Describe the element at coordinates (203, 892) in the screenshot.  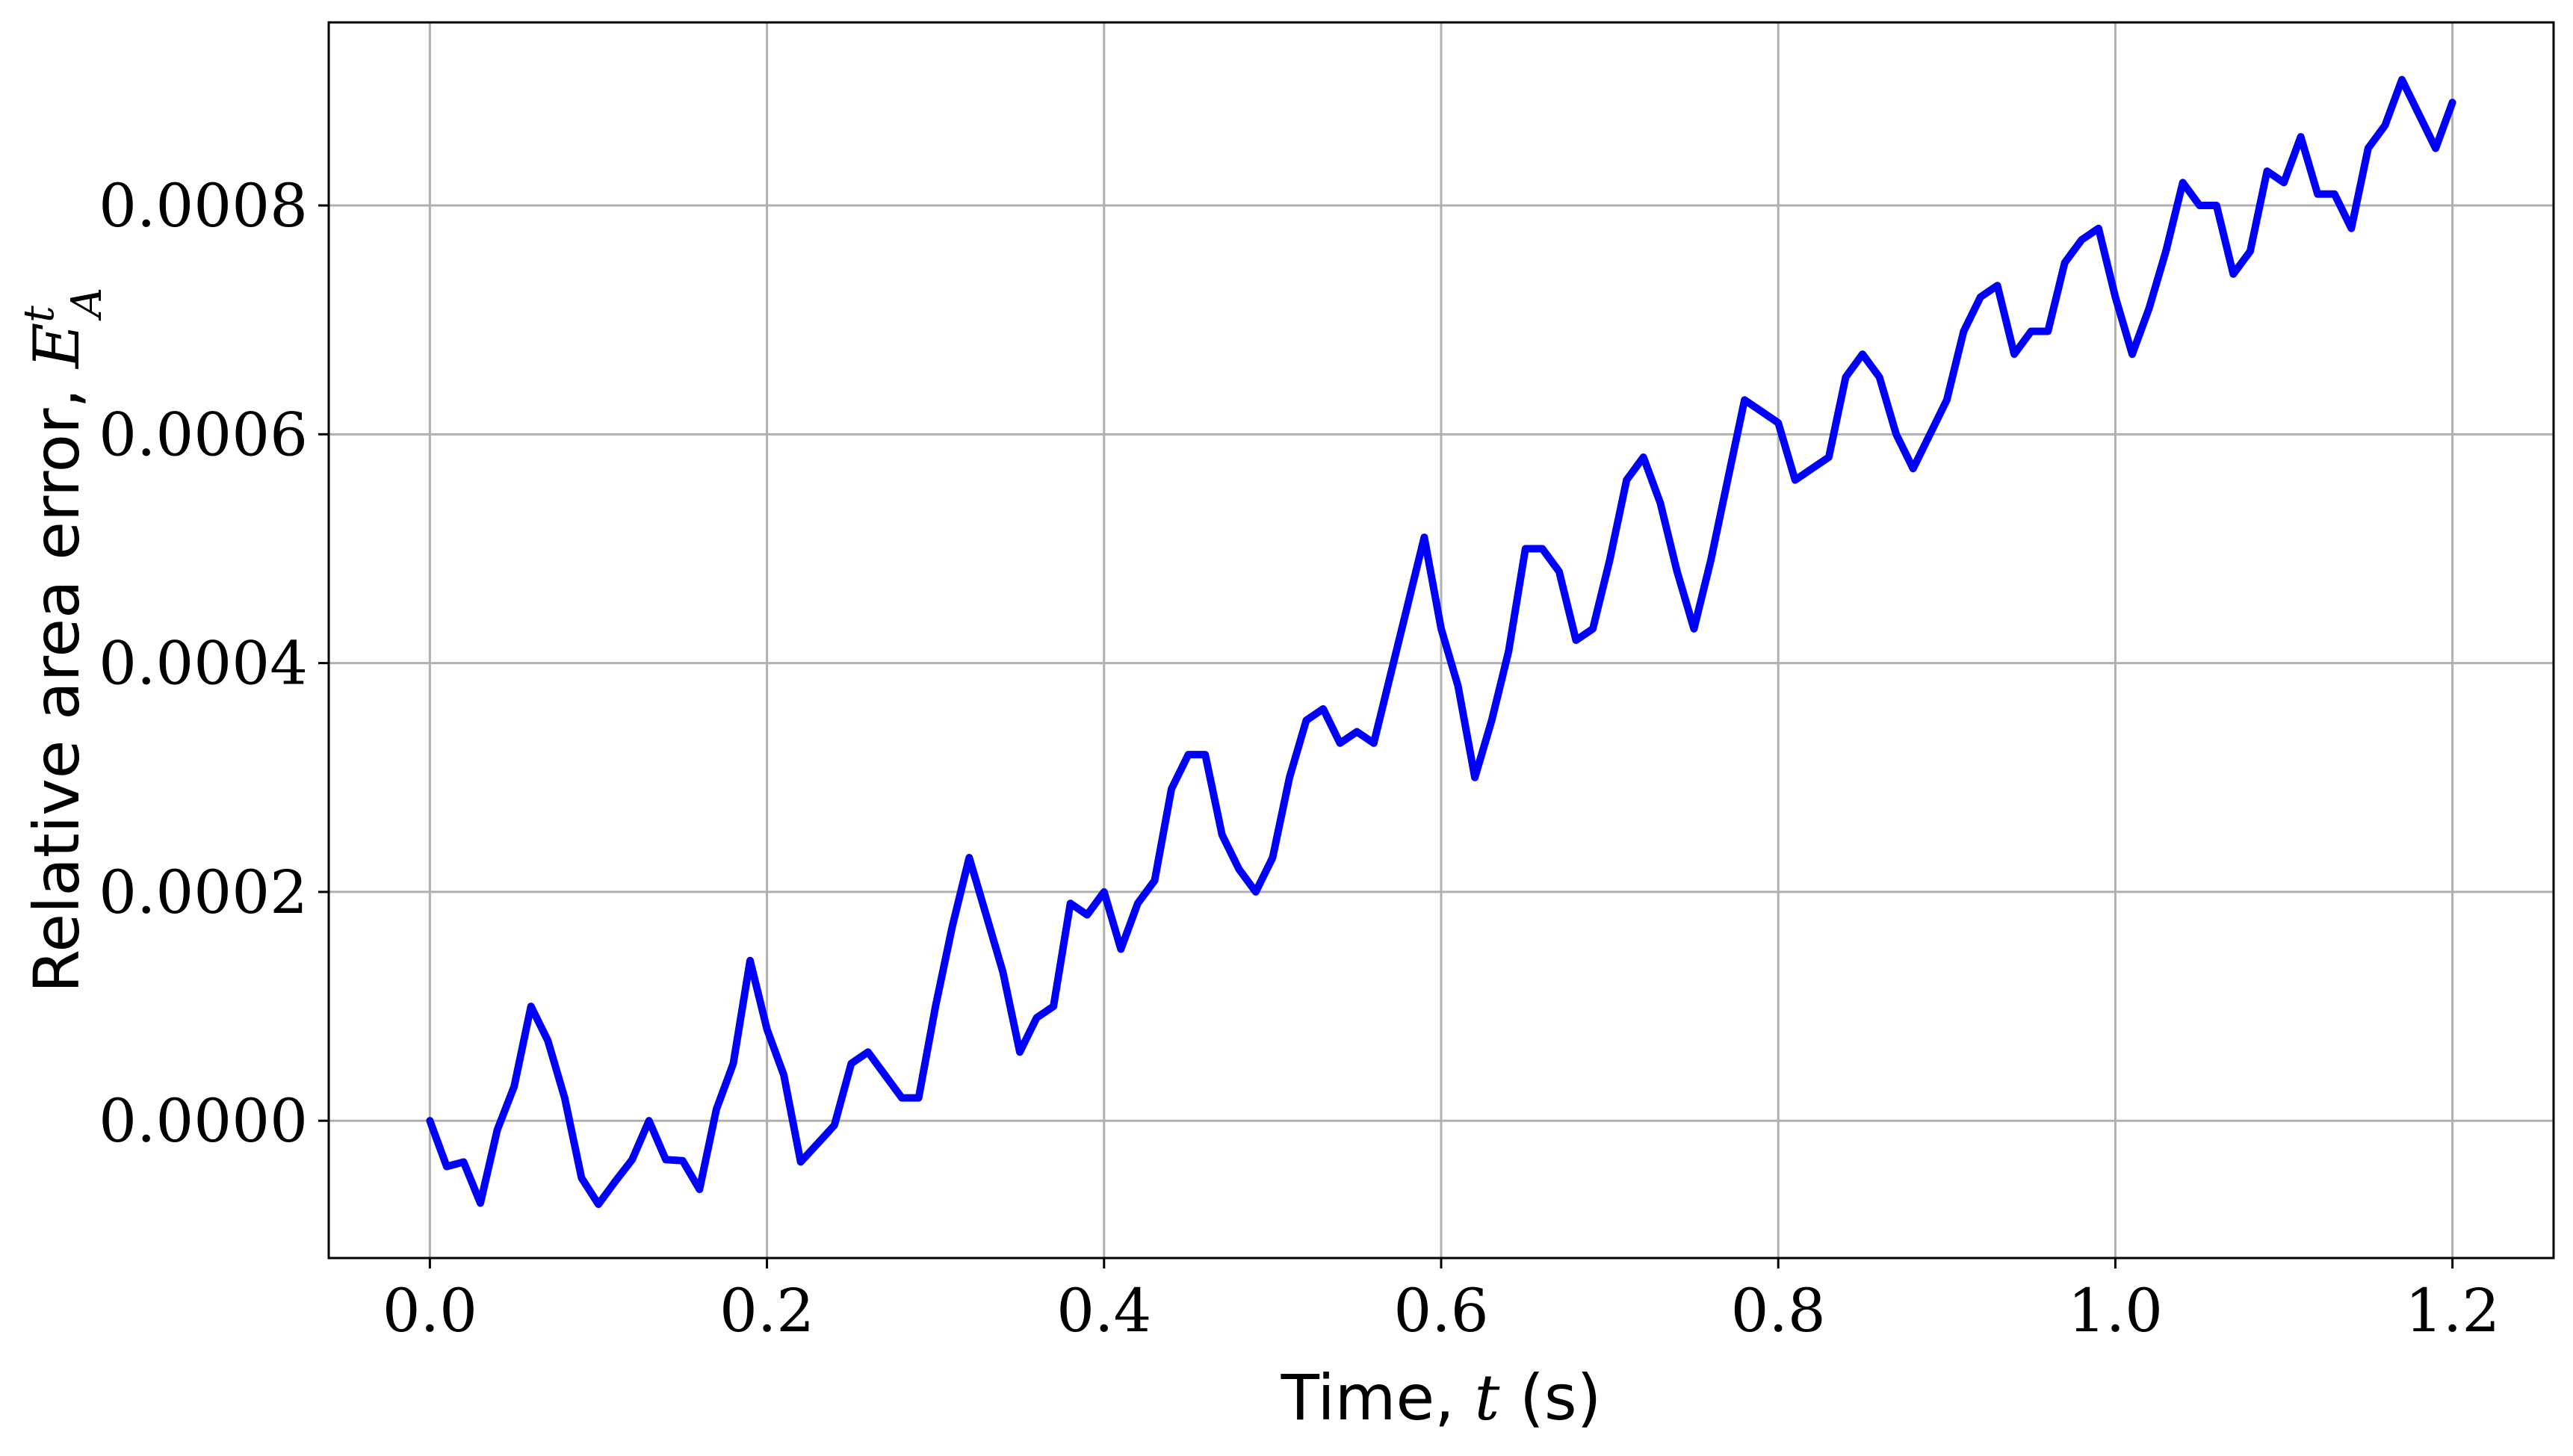
I see `y-tick-label: 0.0002` at that location.